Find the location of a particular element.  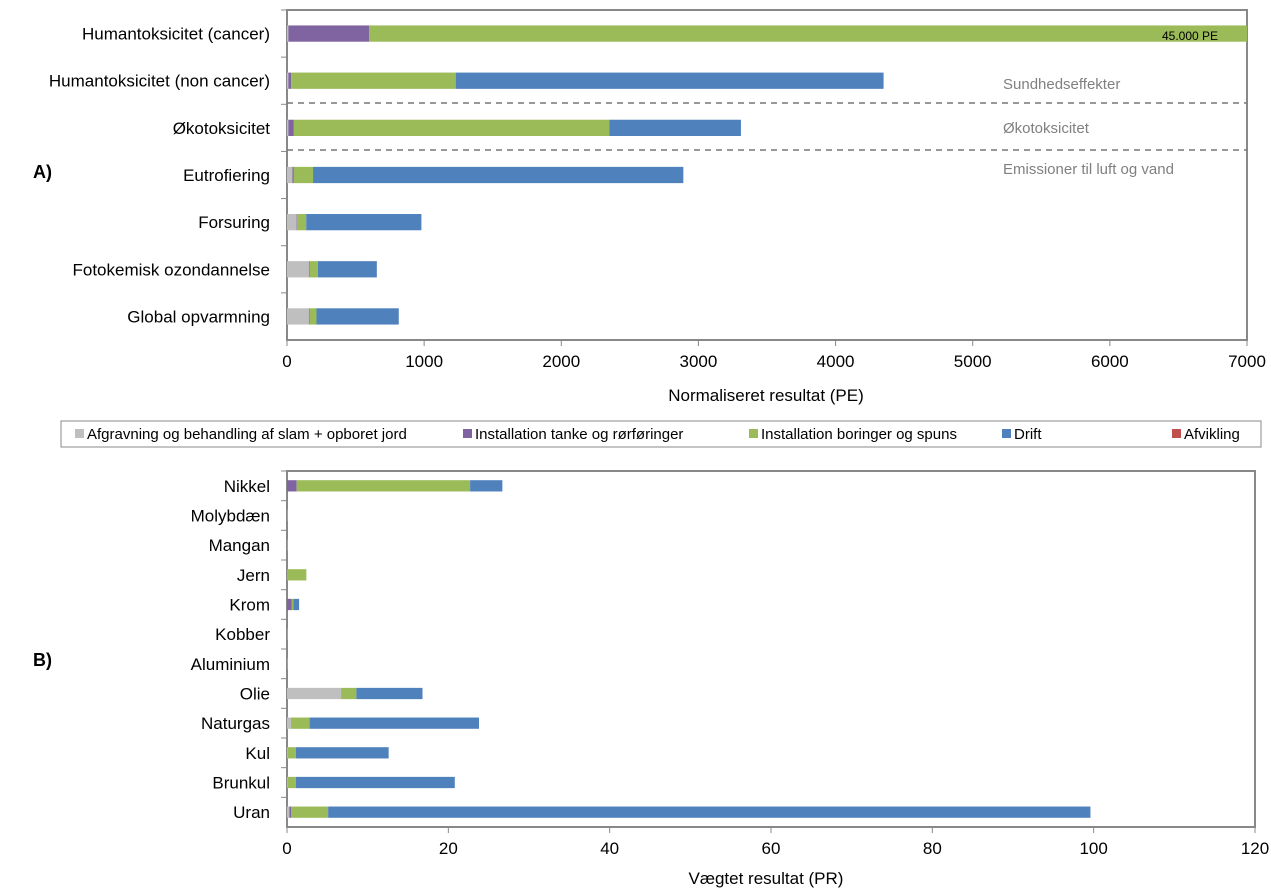

bar-humantoksicitet-non-cancer-operation is located at coordinates (669, 80).